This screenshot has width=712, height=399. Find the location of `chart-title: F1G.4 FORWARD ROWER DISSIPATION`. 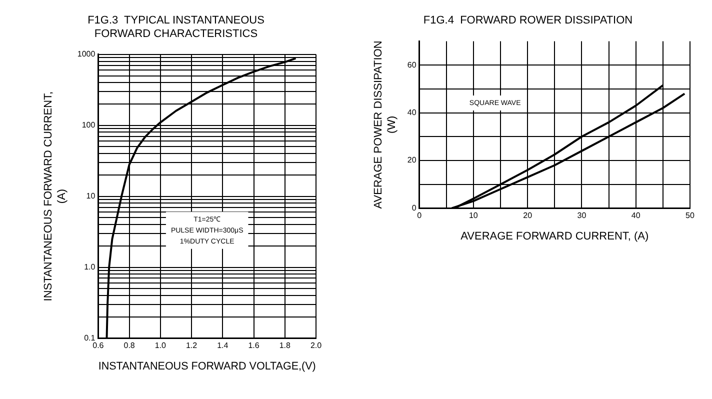

chart-title: F1G.4 FORWARD ROWER DISSIPATION is located at coordinates (528, 20).